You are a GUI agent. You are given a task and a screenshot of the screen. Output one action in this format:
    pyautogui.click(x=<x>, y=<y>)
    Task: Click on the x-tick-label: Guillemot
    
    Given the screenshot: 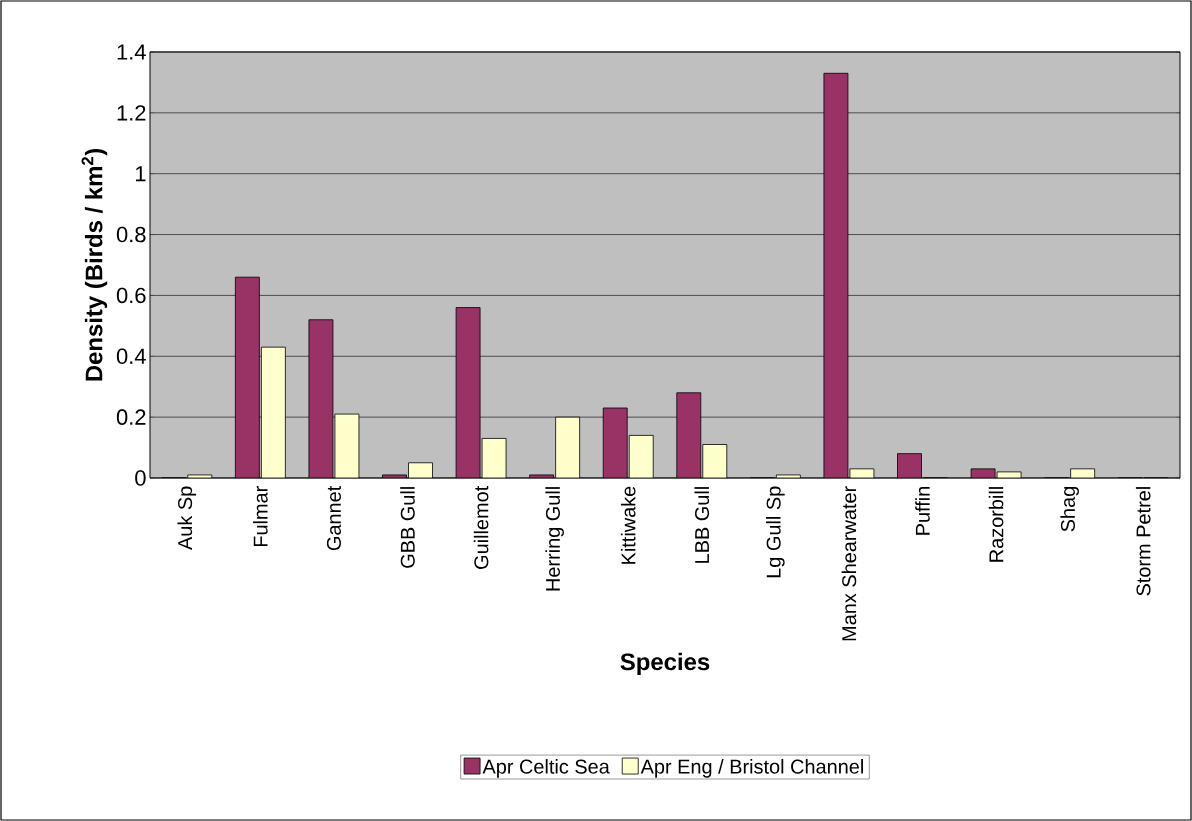 What is the action you would take?
    pyautogui.click(x=481, y=527)
    